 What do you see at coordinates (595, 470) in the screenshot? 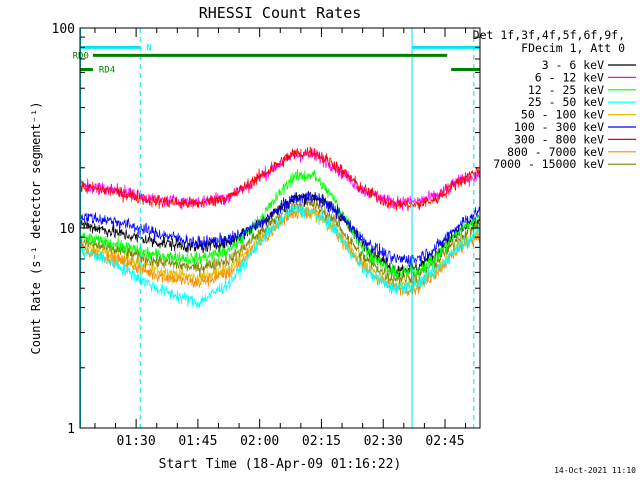
I see `footer-timestamp: 14-Oct-2021 11:10` at bounding box center [595, 470].